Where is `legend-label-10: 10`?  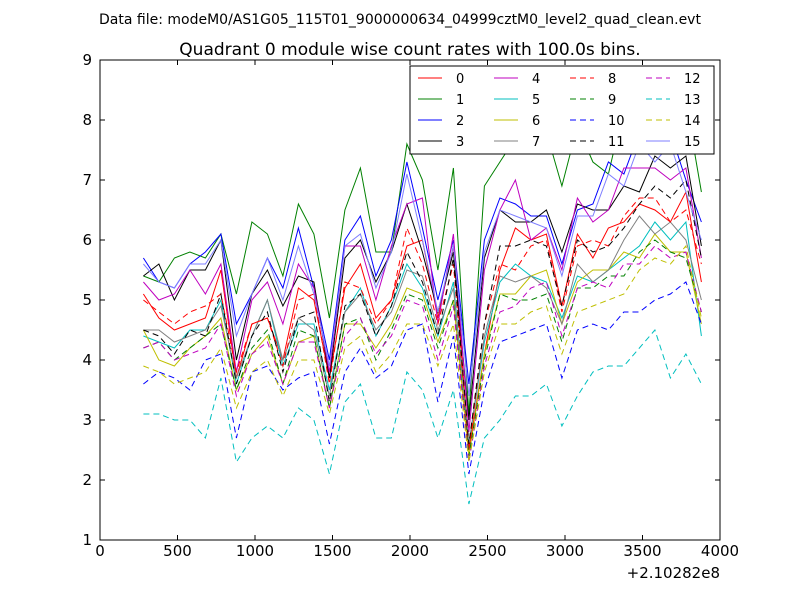
legend-label-10: 10 is located at coordinates (616, 121).